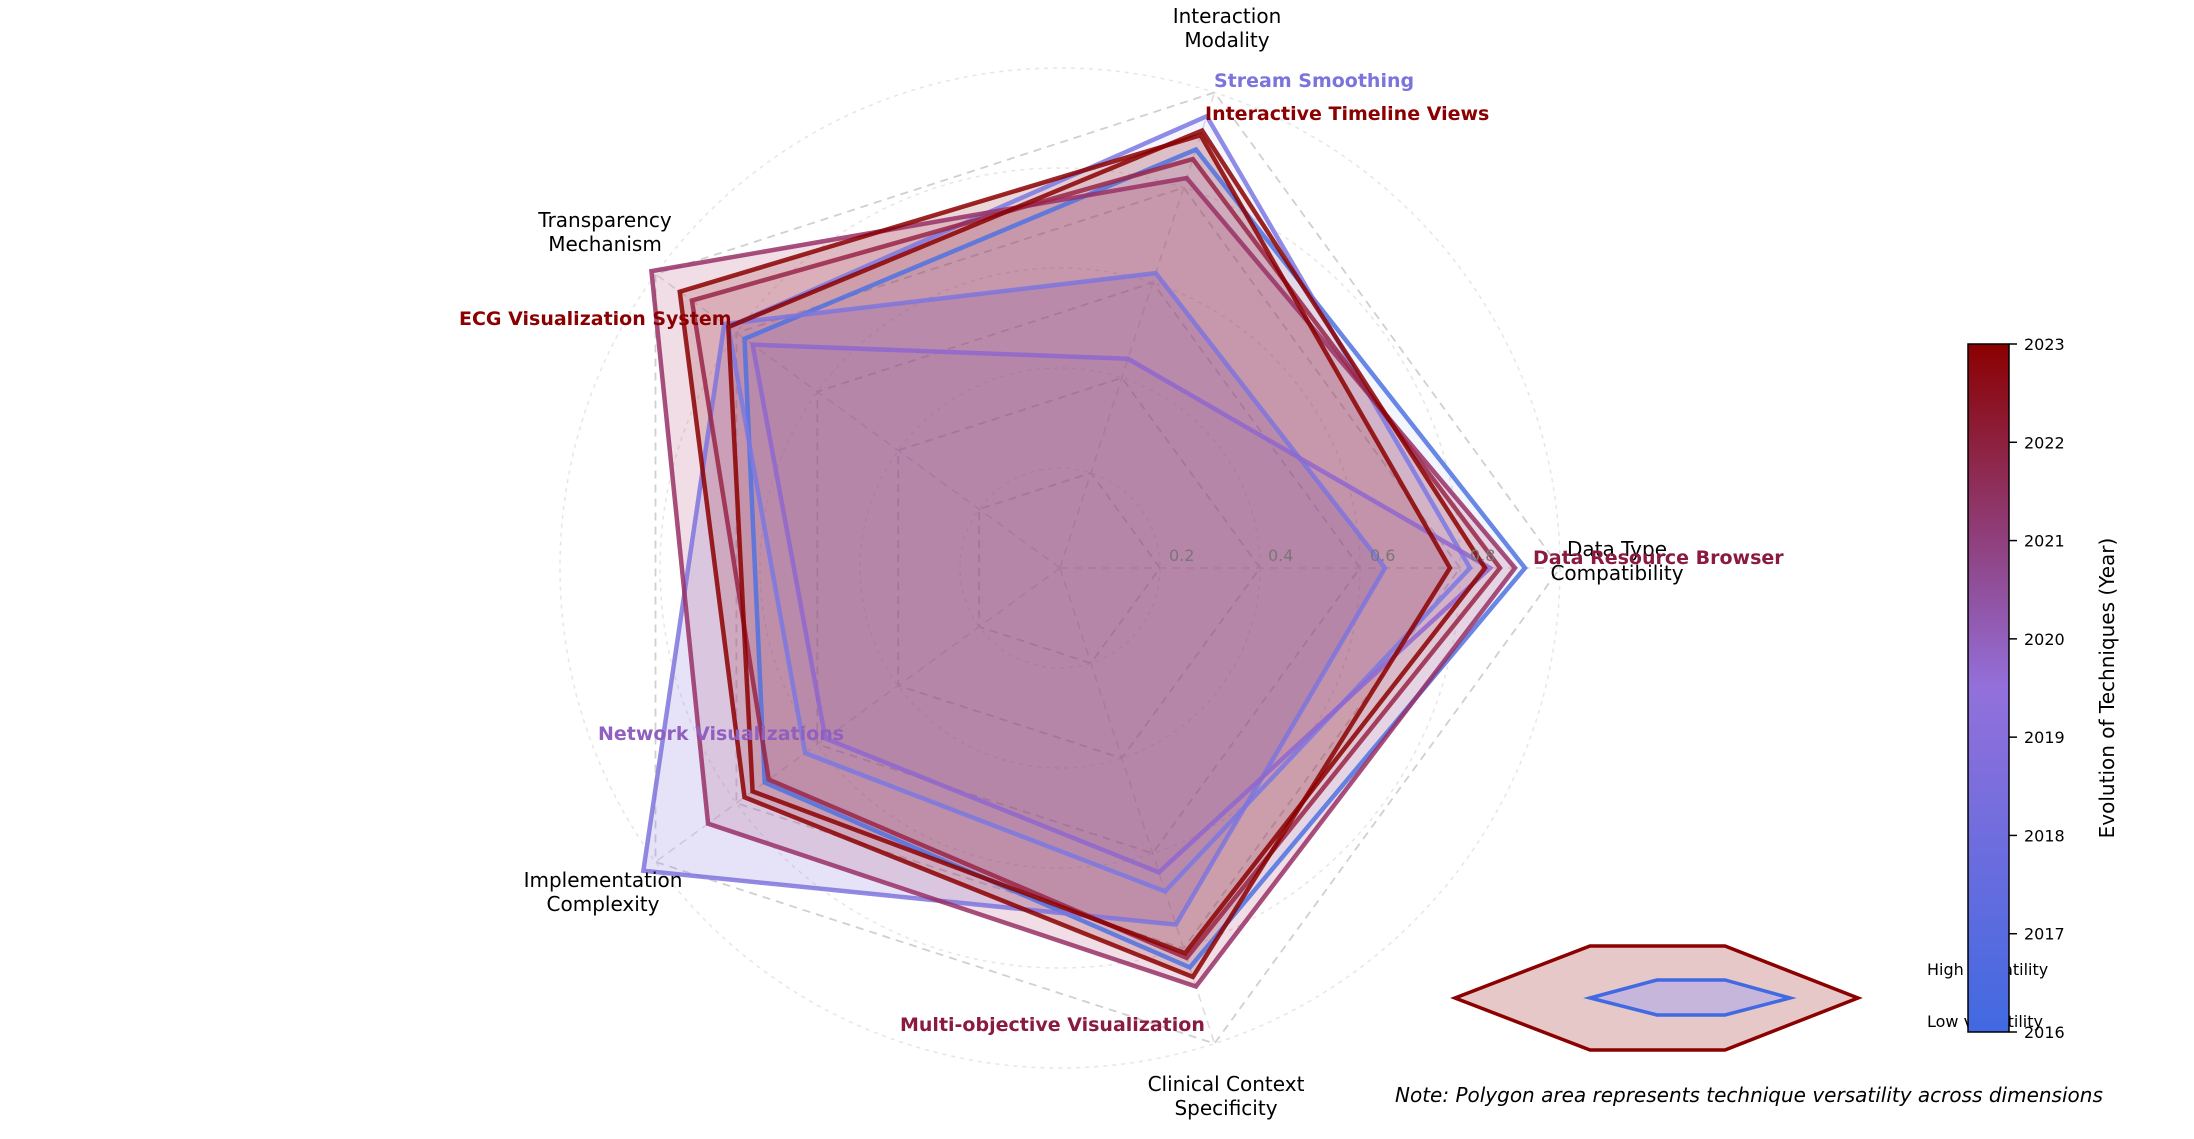  What do you see at coordinates (2044, 934) in the screenshot?
I see `colorbar-tick-label: 2017` at bounding box center [2044, 934].